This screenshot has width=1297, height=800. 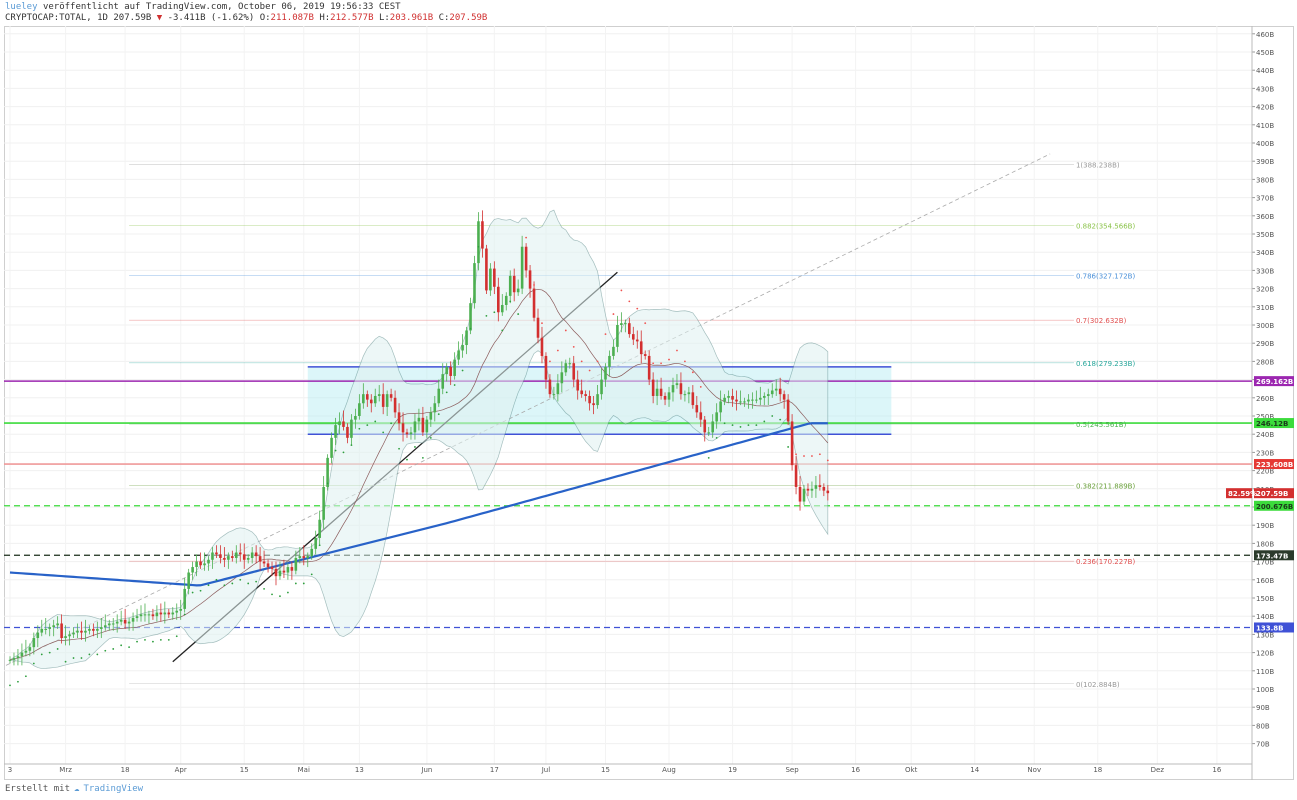 I want to click on tradingview-brand: TradingView, so click(x=113, y=789).